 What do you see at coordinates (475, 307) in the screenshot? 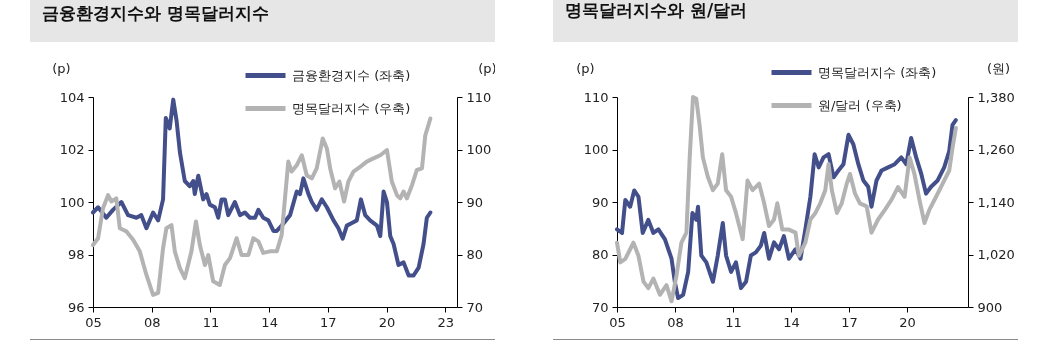
I see `y2-tick-label: 70` at bounding box center [475, 307].